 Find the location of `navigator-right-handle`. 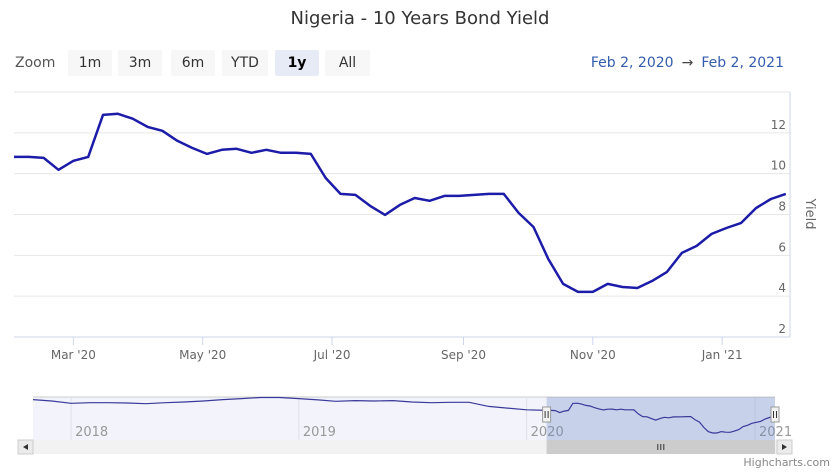

navigator-right-handle is located at coordinates (775, 414).